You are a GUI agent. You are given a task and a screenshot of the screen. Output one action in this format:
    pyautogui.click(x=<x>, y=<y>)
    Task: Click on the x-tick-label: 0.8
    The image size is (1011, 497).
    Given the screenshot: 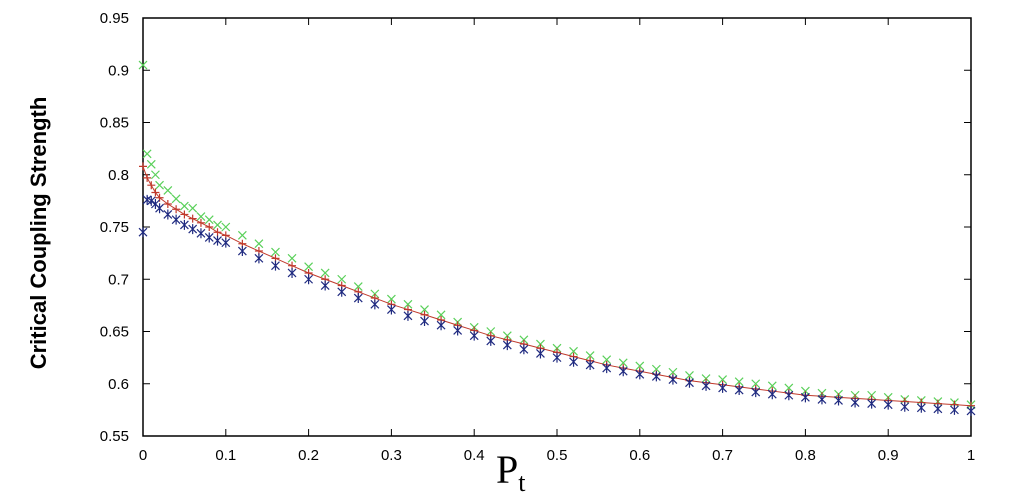 What is the action you would take?
    pyautogui.click(x=805, y=455)
    